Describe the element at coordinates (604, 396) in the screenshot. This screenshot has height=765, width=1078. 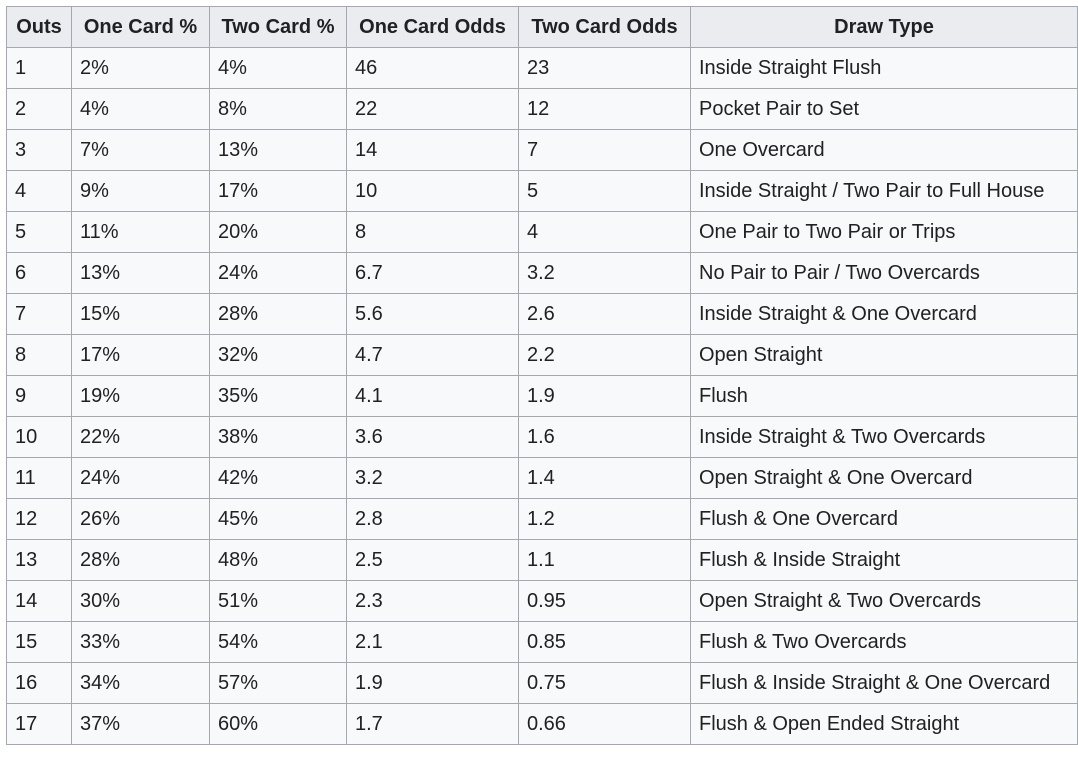
I see `cell-two-card-odds: 1.9` at that location.